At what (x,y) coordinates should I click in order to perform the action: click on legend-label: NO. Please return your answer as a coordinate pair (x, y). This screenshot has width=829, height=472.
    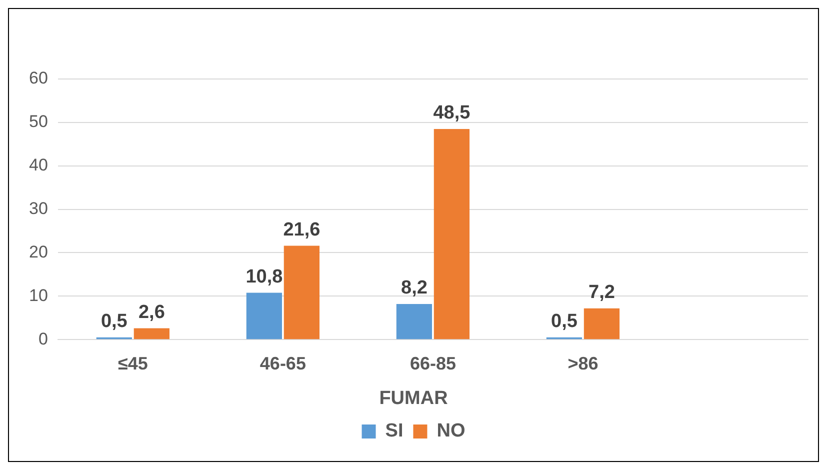
    Looking at the image, I should click on (451, 431).